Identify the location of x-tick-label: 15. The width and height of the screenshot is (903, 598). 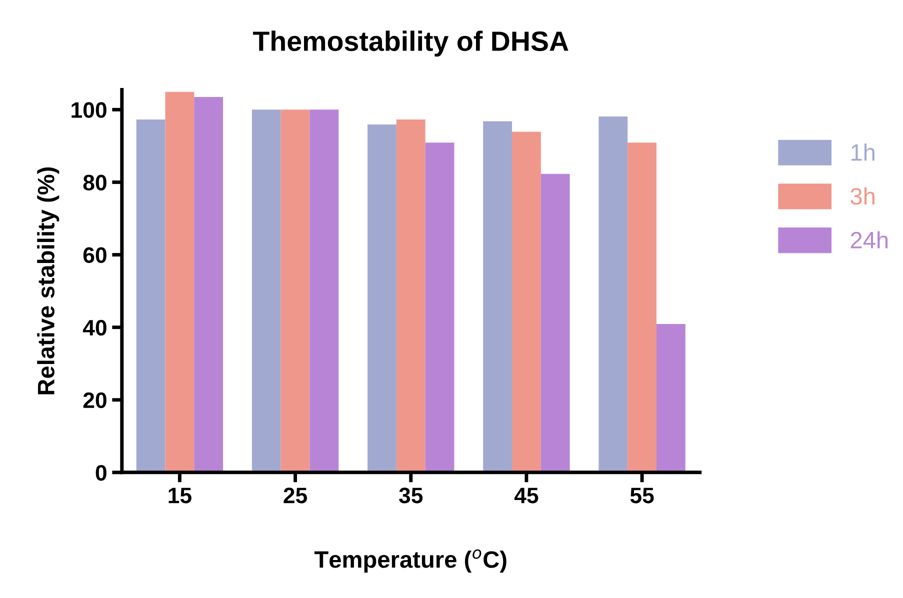
(180, 496).